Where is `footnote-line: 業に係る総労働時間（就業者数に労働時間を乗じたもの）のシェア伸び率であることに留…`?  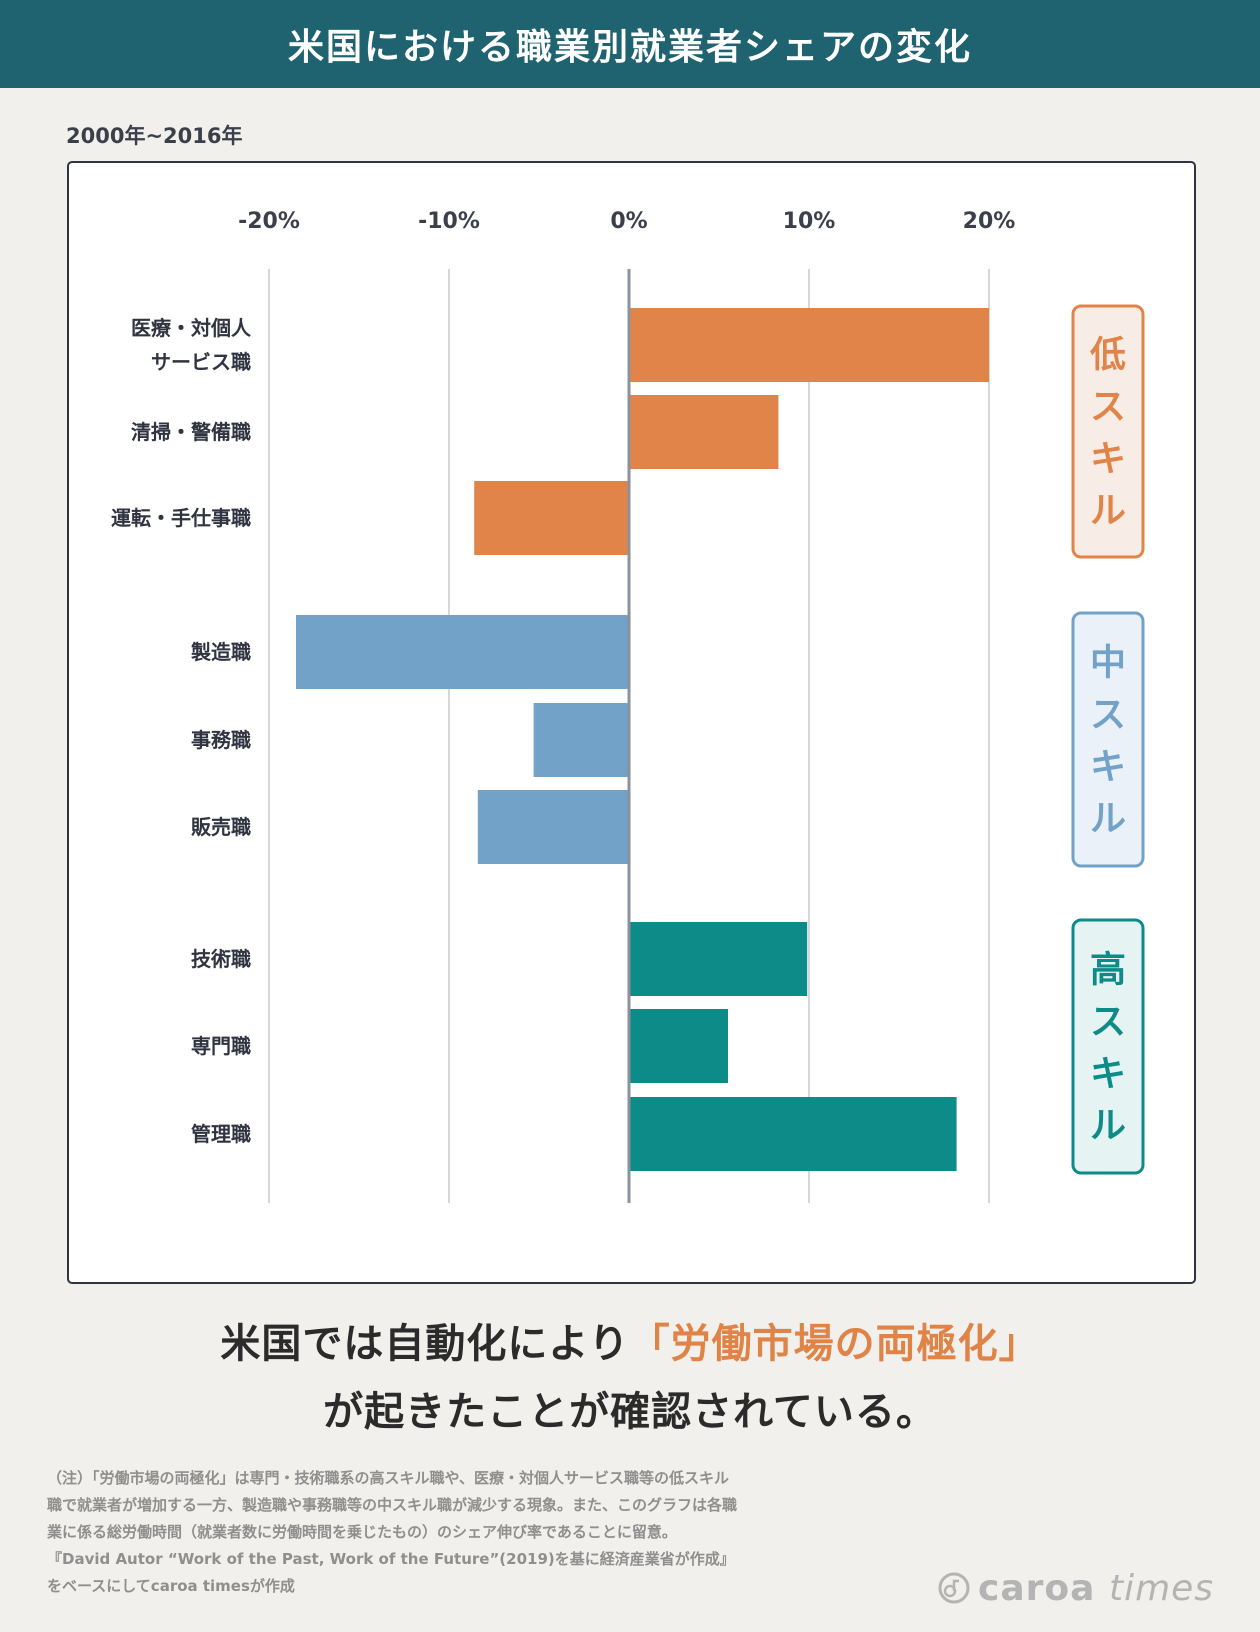
footnote-line: 業に係る総労働時間（就業者数に労働時間を乗じたもの）のシェア伸び率であることに留… is located at coordinates (362, 1532).